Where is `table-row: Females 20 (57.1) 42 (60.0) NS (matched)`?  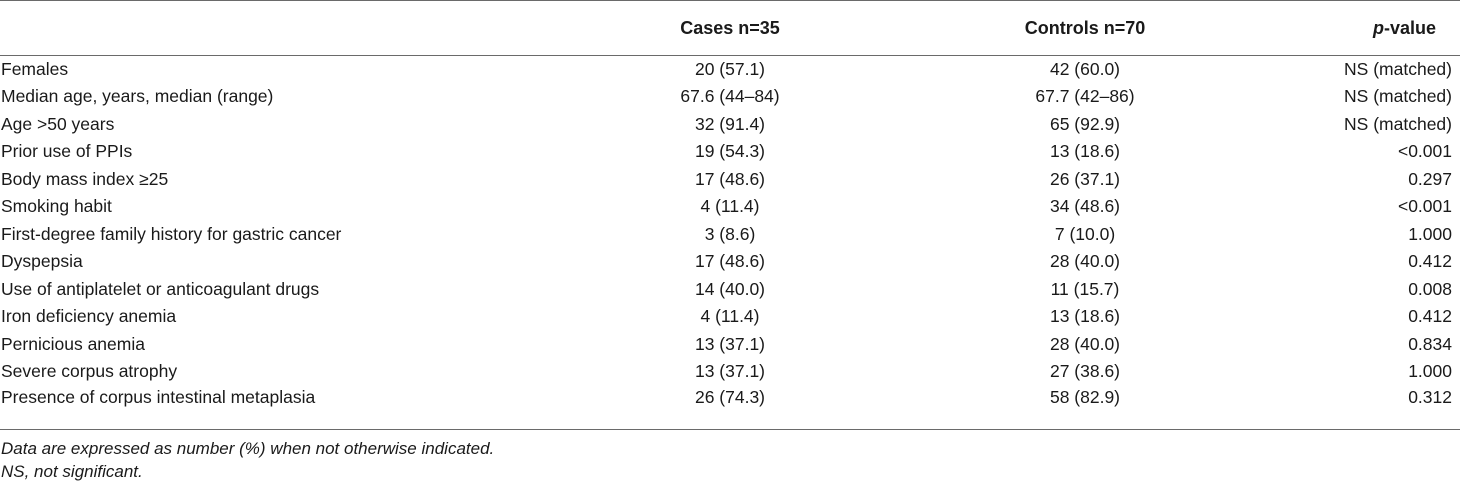
table-row: Females 20 (57.1) 42 (60.0) NS (matched) is located at coordinates (730, 70).